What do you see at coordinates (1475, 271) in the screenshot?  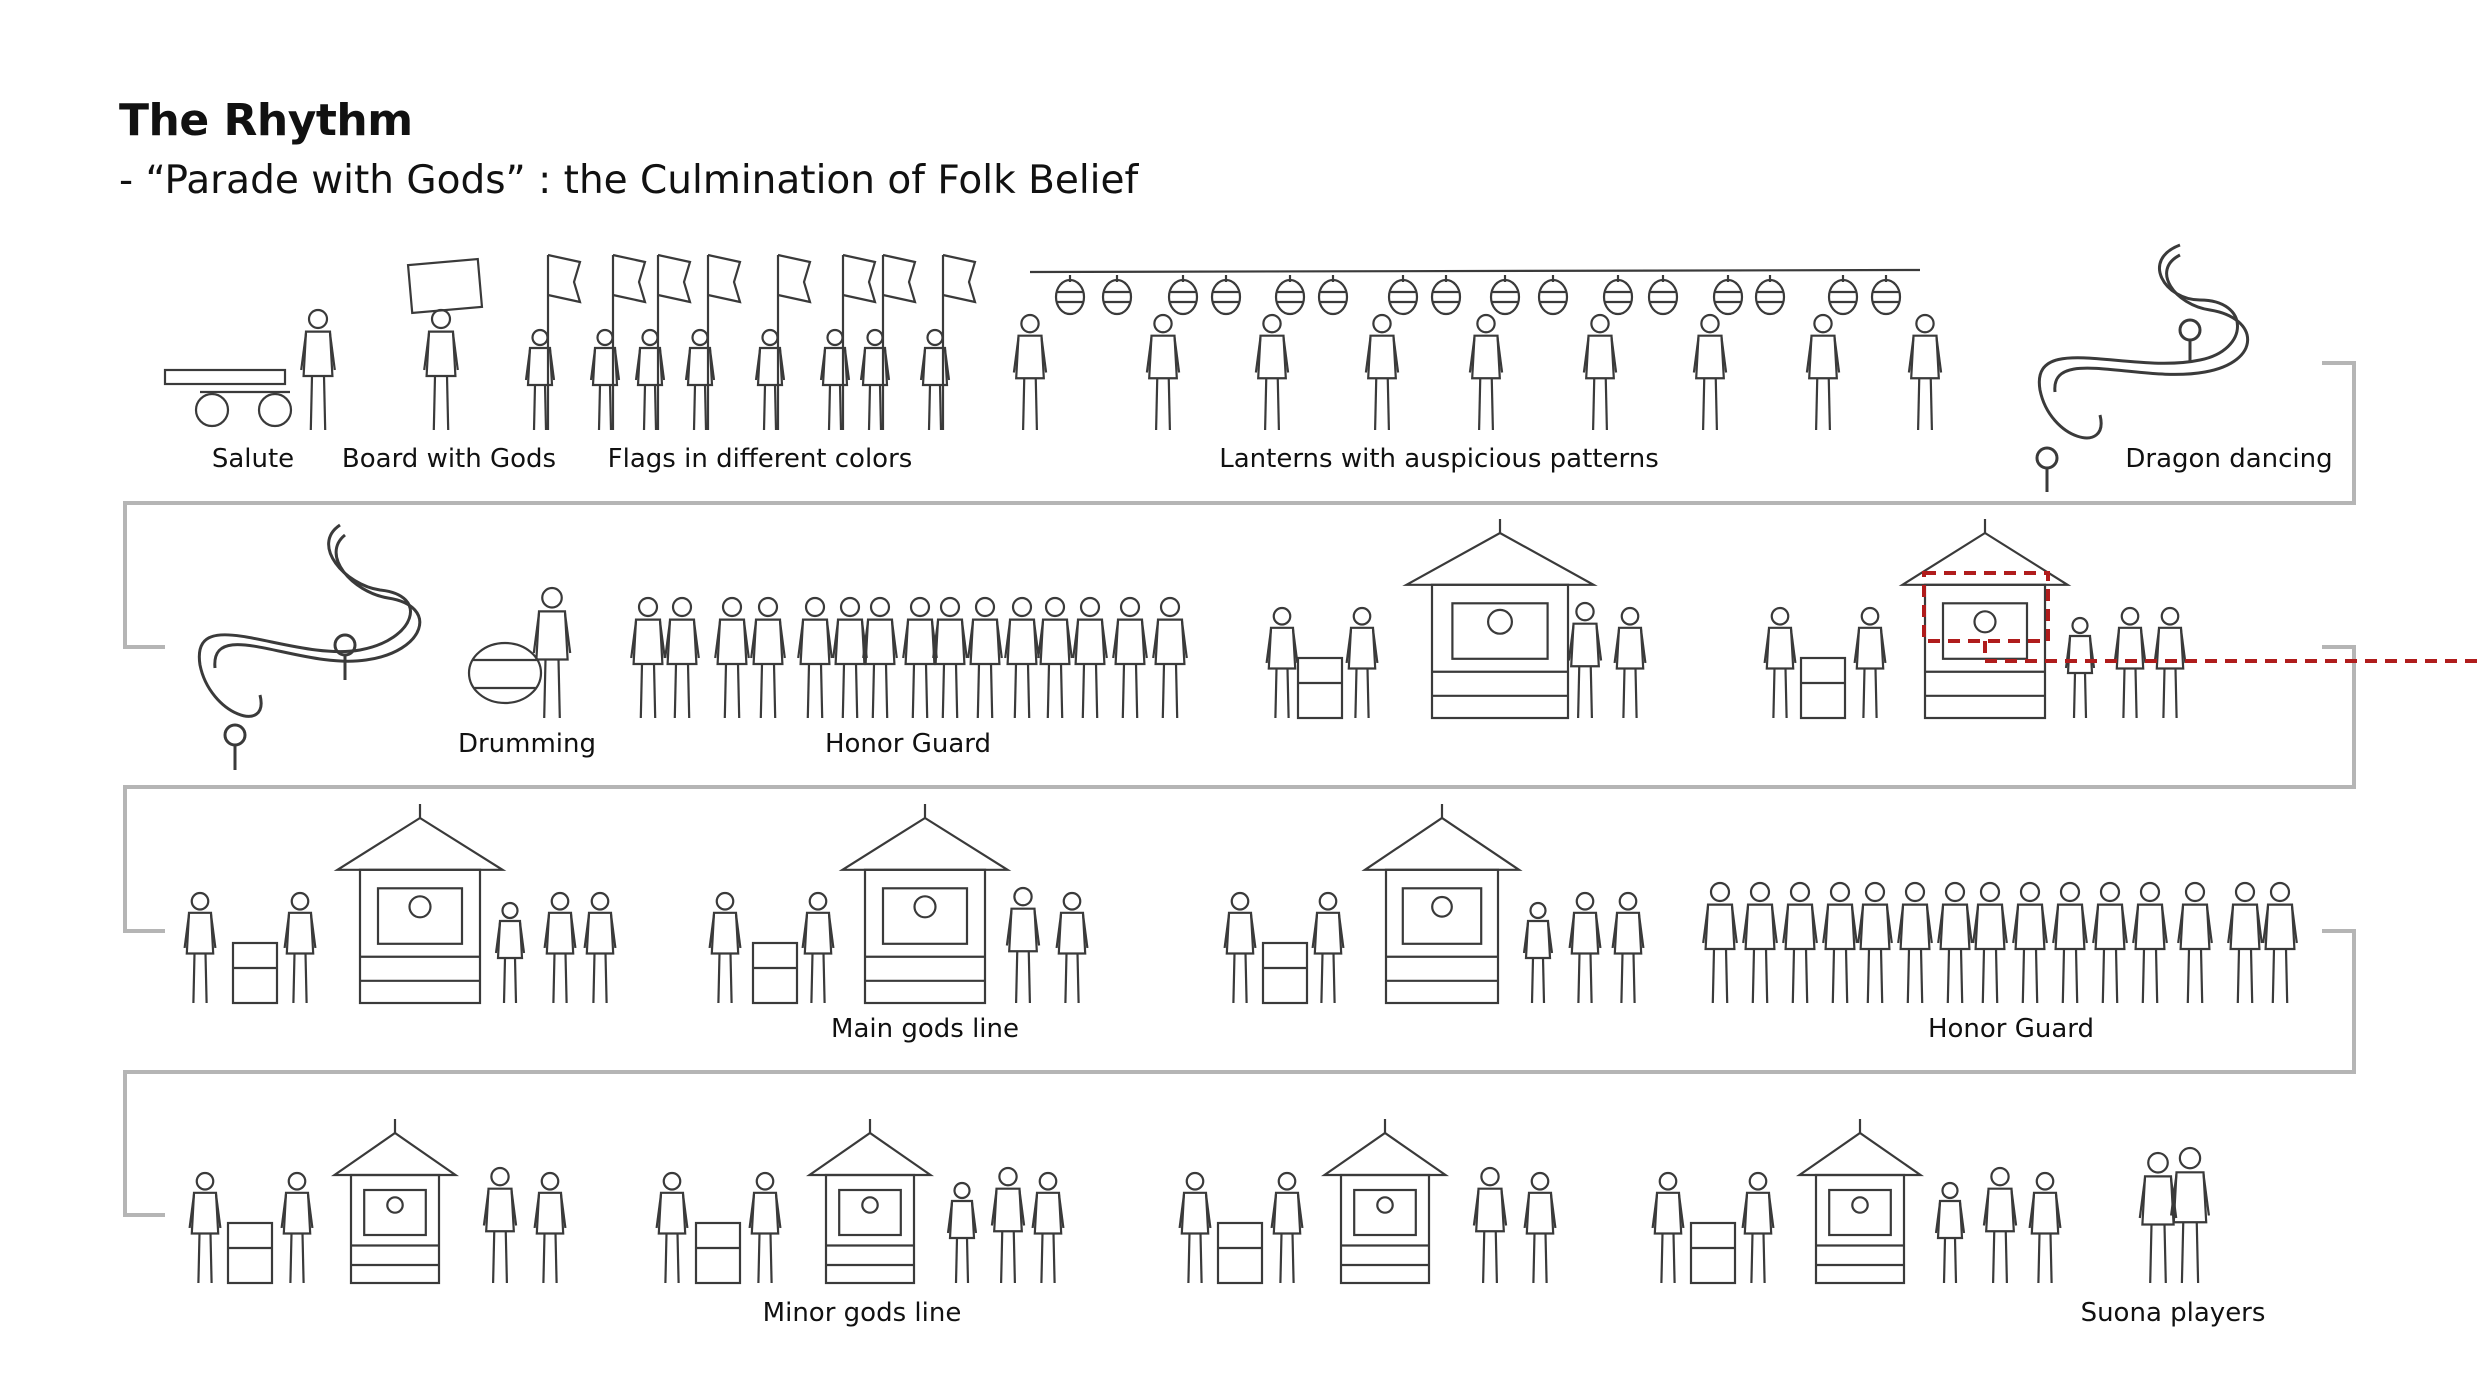 I see `lantern-pole` at bounding box center [1475, 271].